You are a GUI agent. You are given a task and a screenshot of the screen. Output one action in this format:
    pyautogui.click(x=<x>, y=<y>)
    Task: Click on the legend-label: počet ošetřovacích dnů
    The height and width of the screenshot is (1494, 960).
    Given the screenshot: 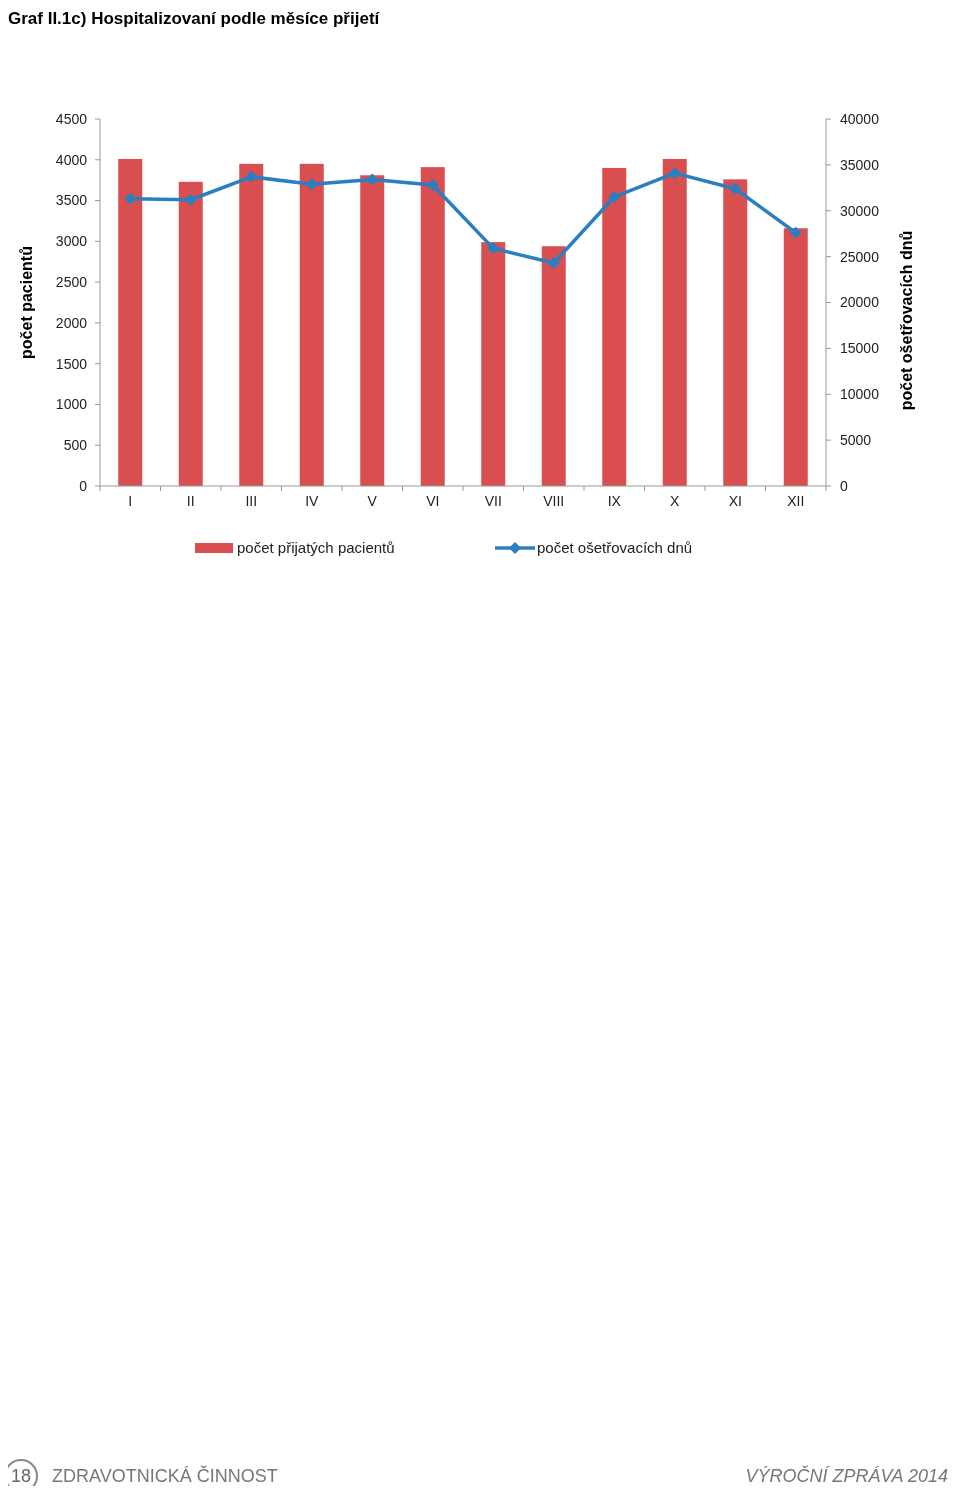 What is the action you would take?
    pyautogui.click(x=615, y=548)
    